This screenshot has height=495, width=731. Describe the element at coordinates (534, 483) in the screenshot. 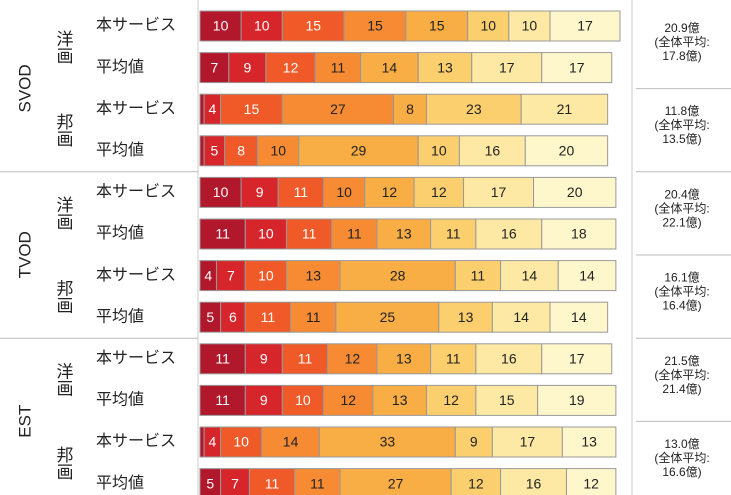

I see `data-label: 16` at that location.